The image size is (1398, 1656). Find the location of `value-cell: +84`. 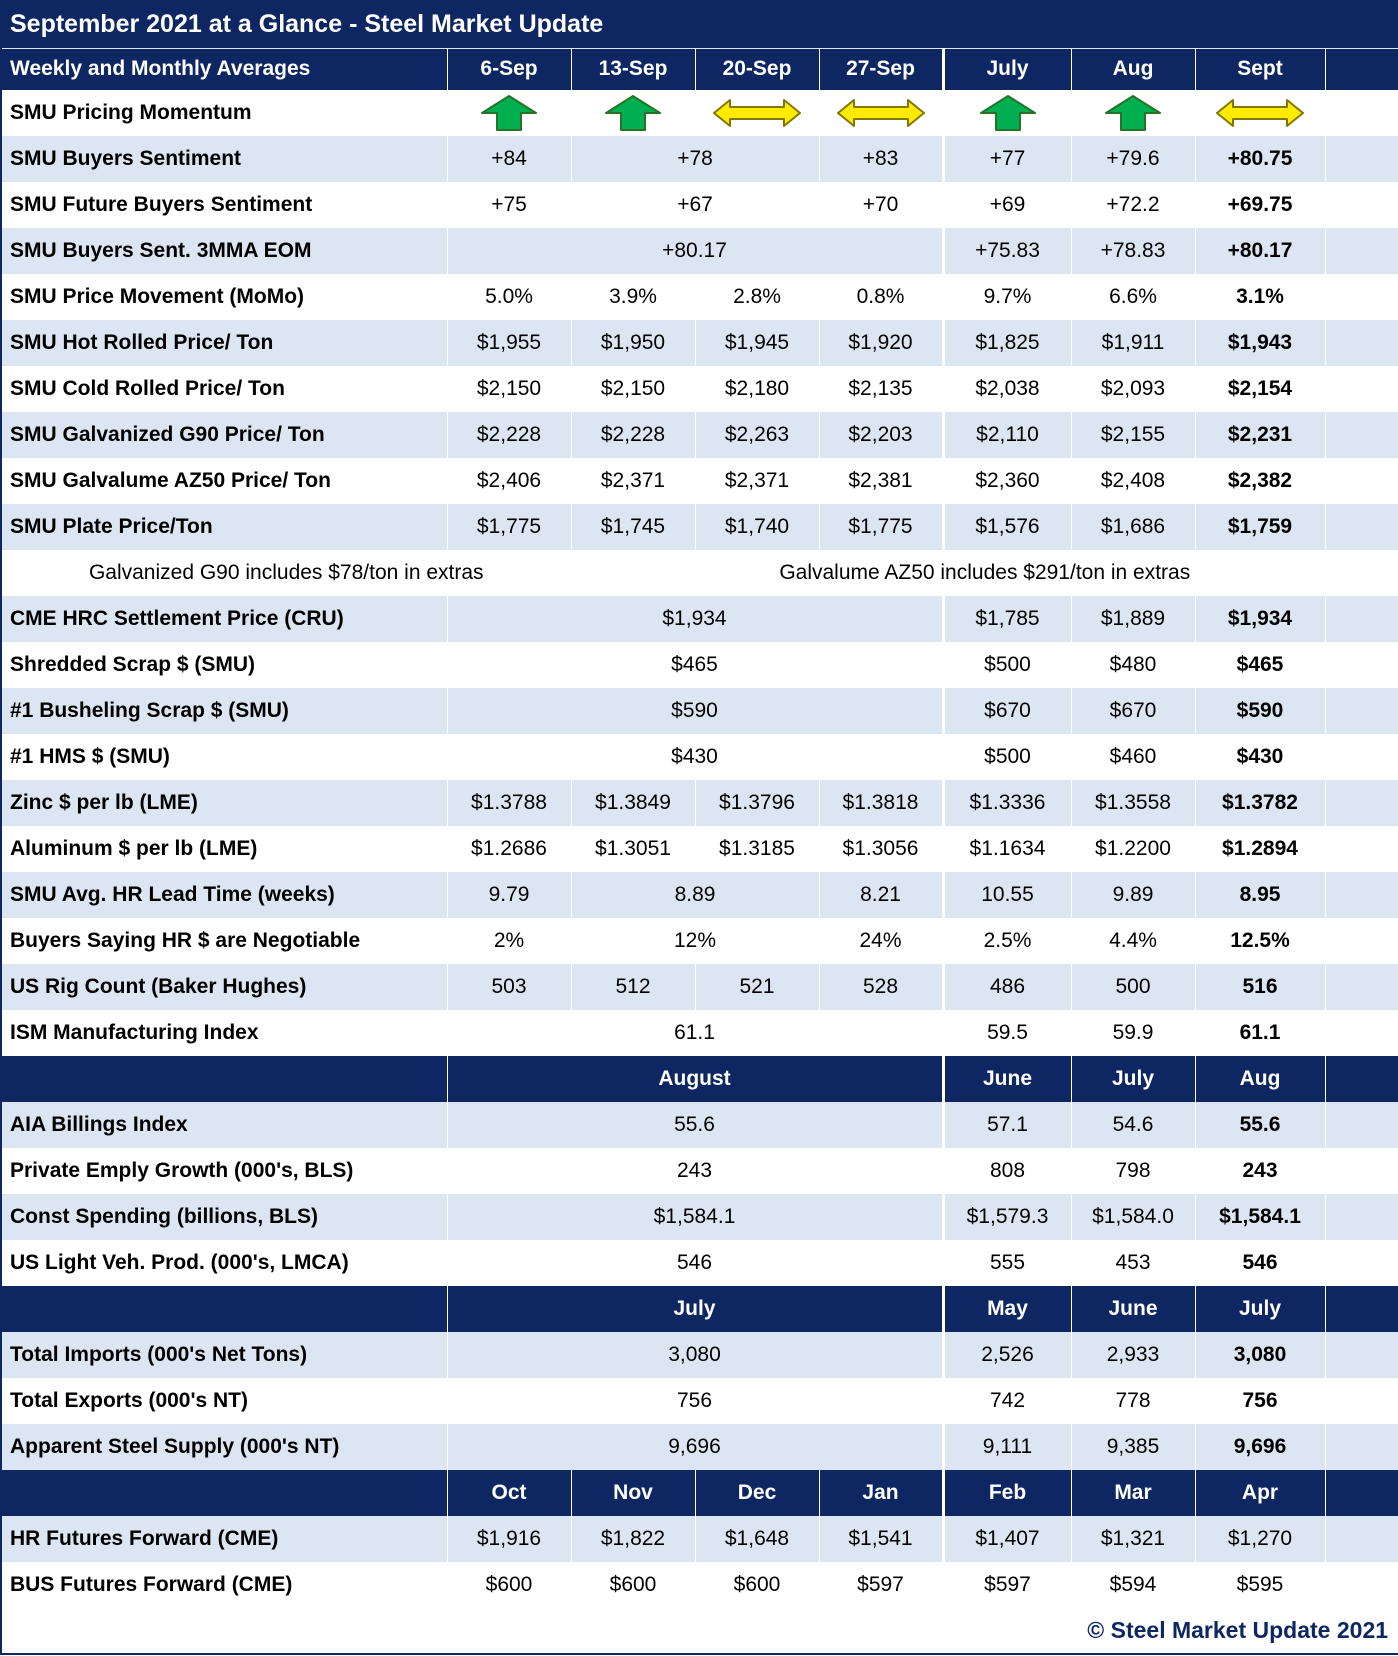

value-cell: +84 is located at coordinates (509, 159).